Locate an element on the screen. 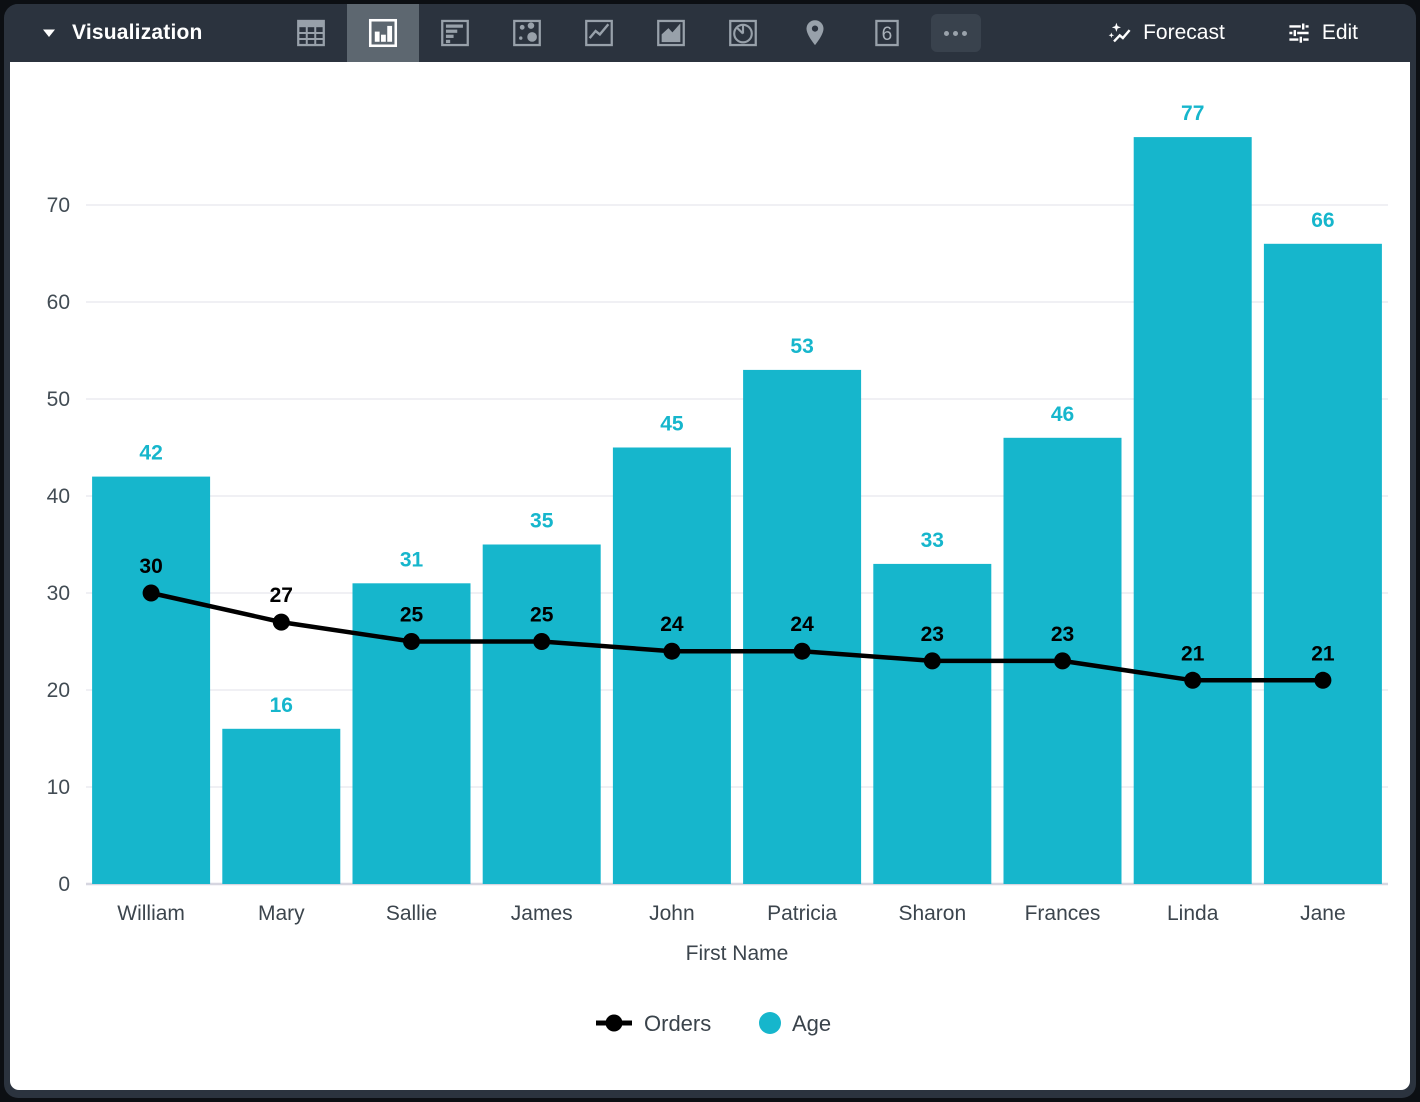 This screenshot has height=1102, width=1420. edit-button: Edit is located at coordinates (1322, 33).